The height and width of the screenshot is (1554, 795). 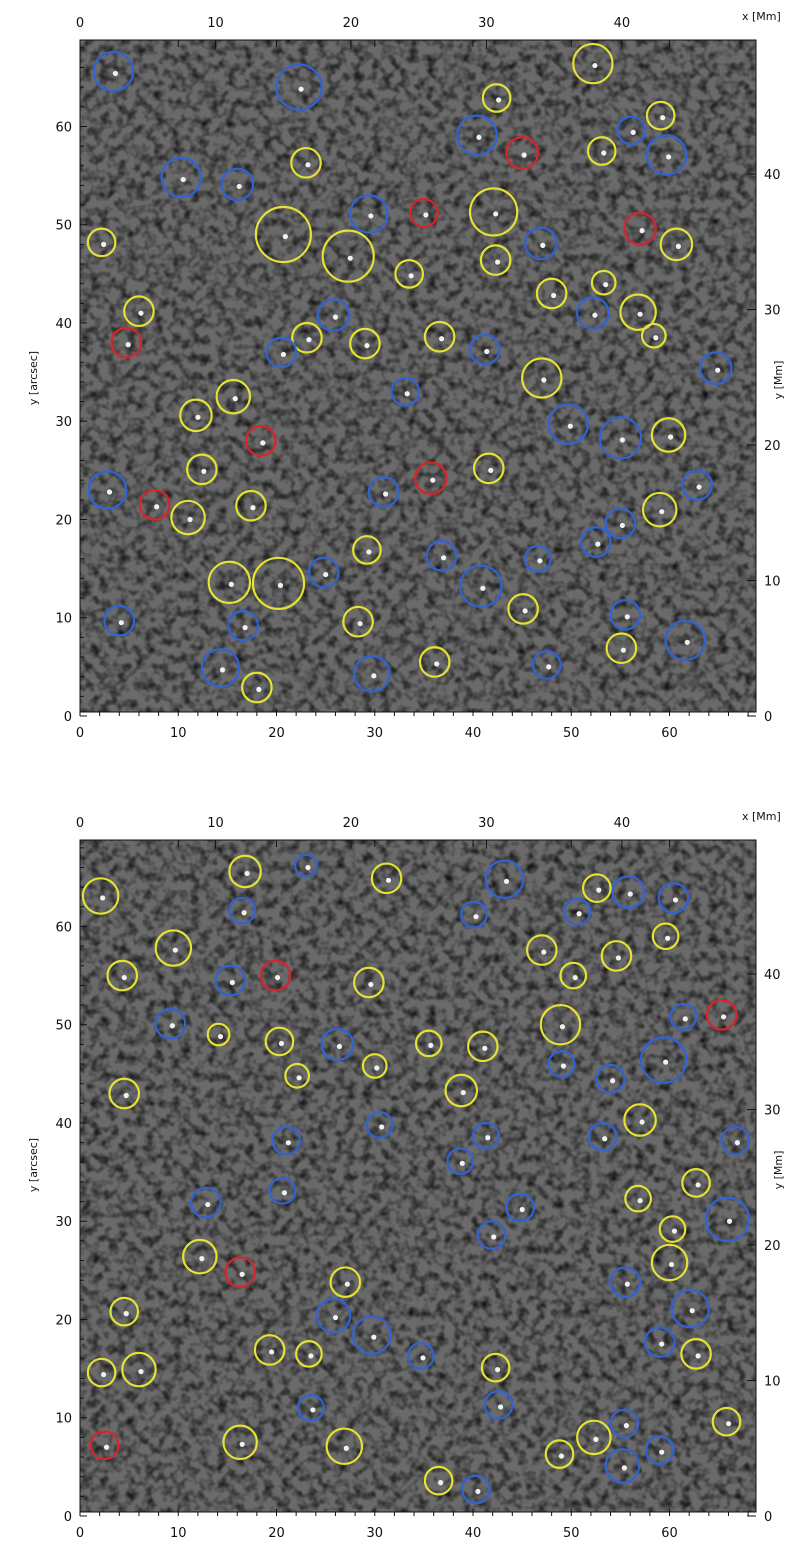 What do you see at coordinates (275, 975) in the screenshot?
I see `bottom-feature-circle-red` at bounding box center [275, 975].